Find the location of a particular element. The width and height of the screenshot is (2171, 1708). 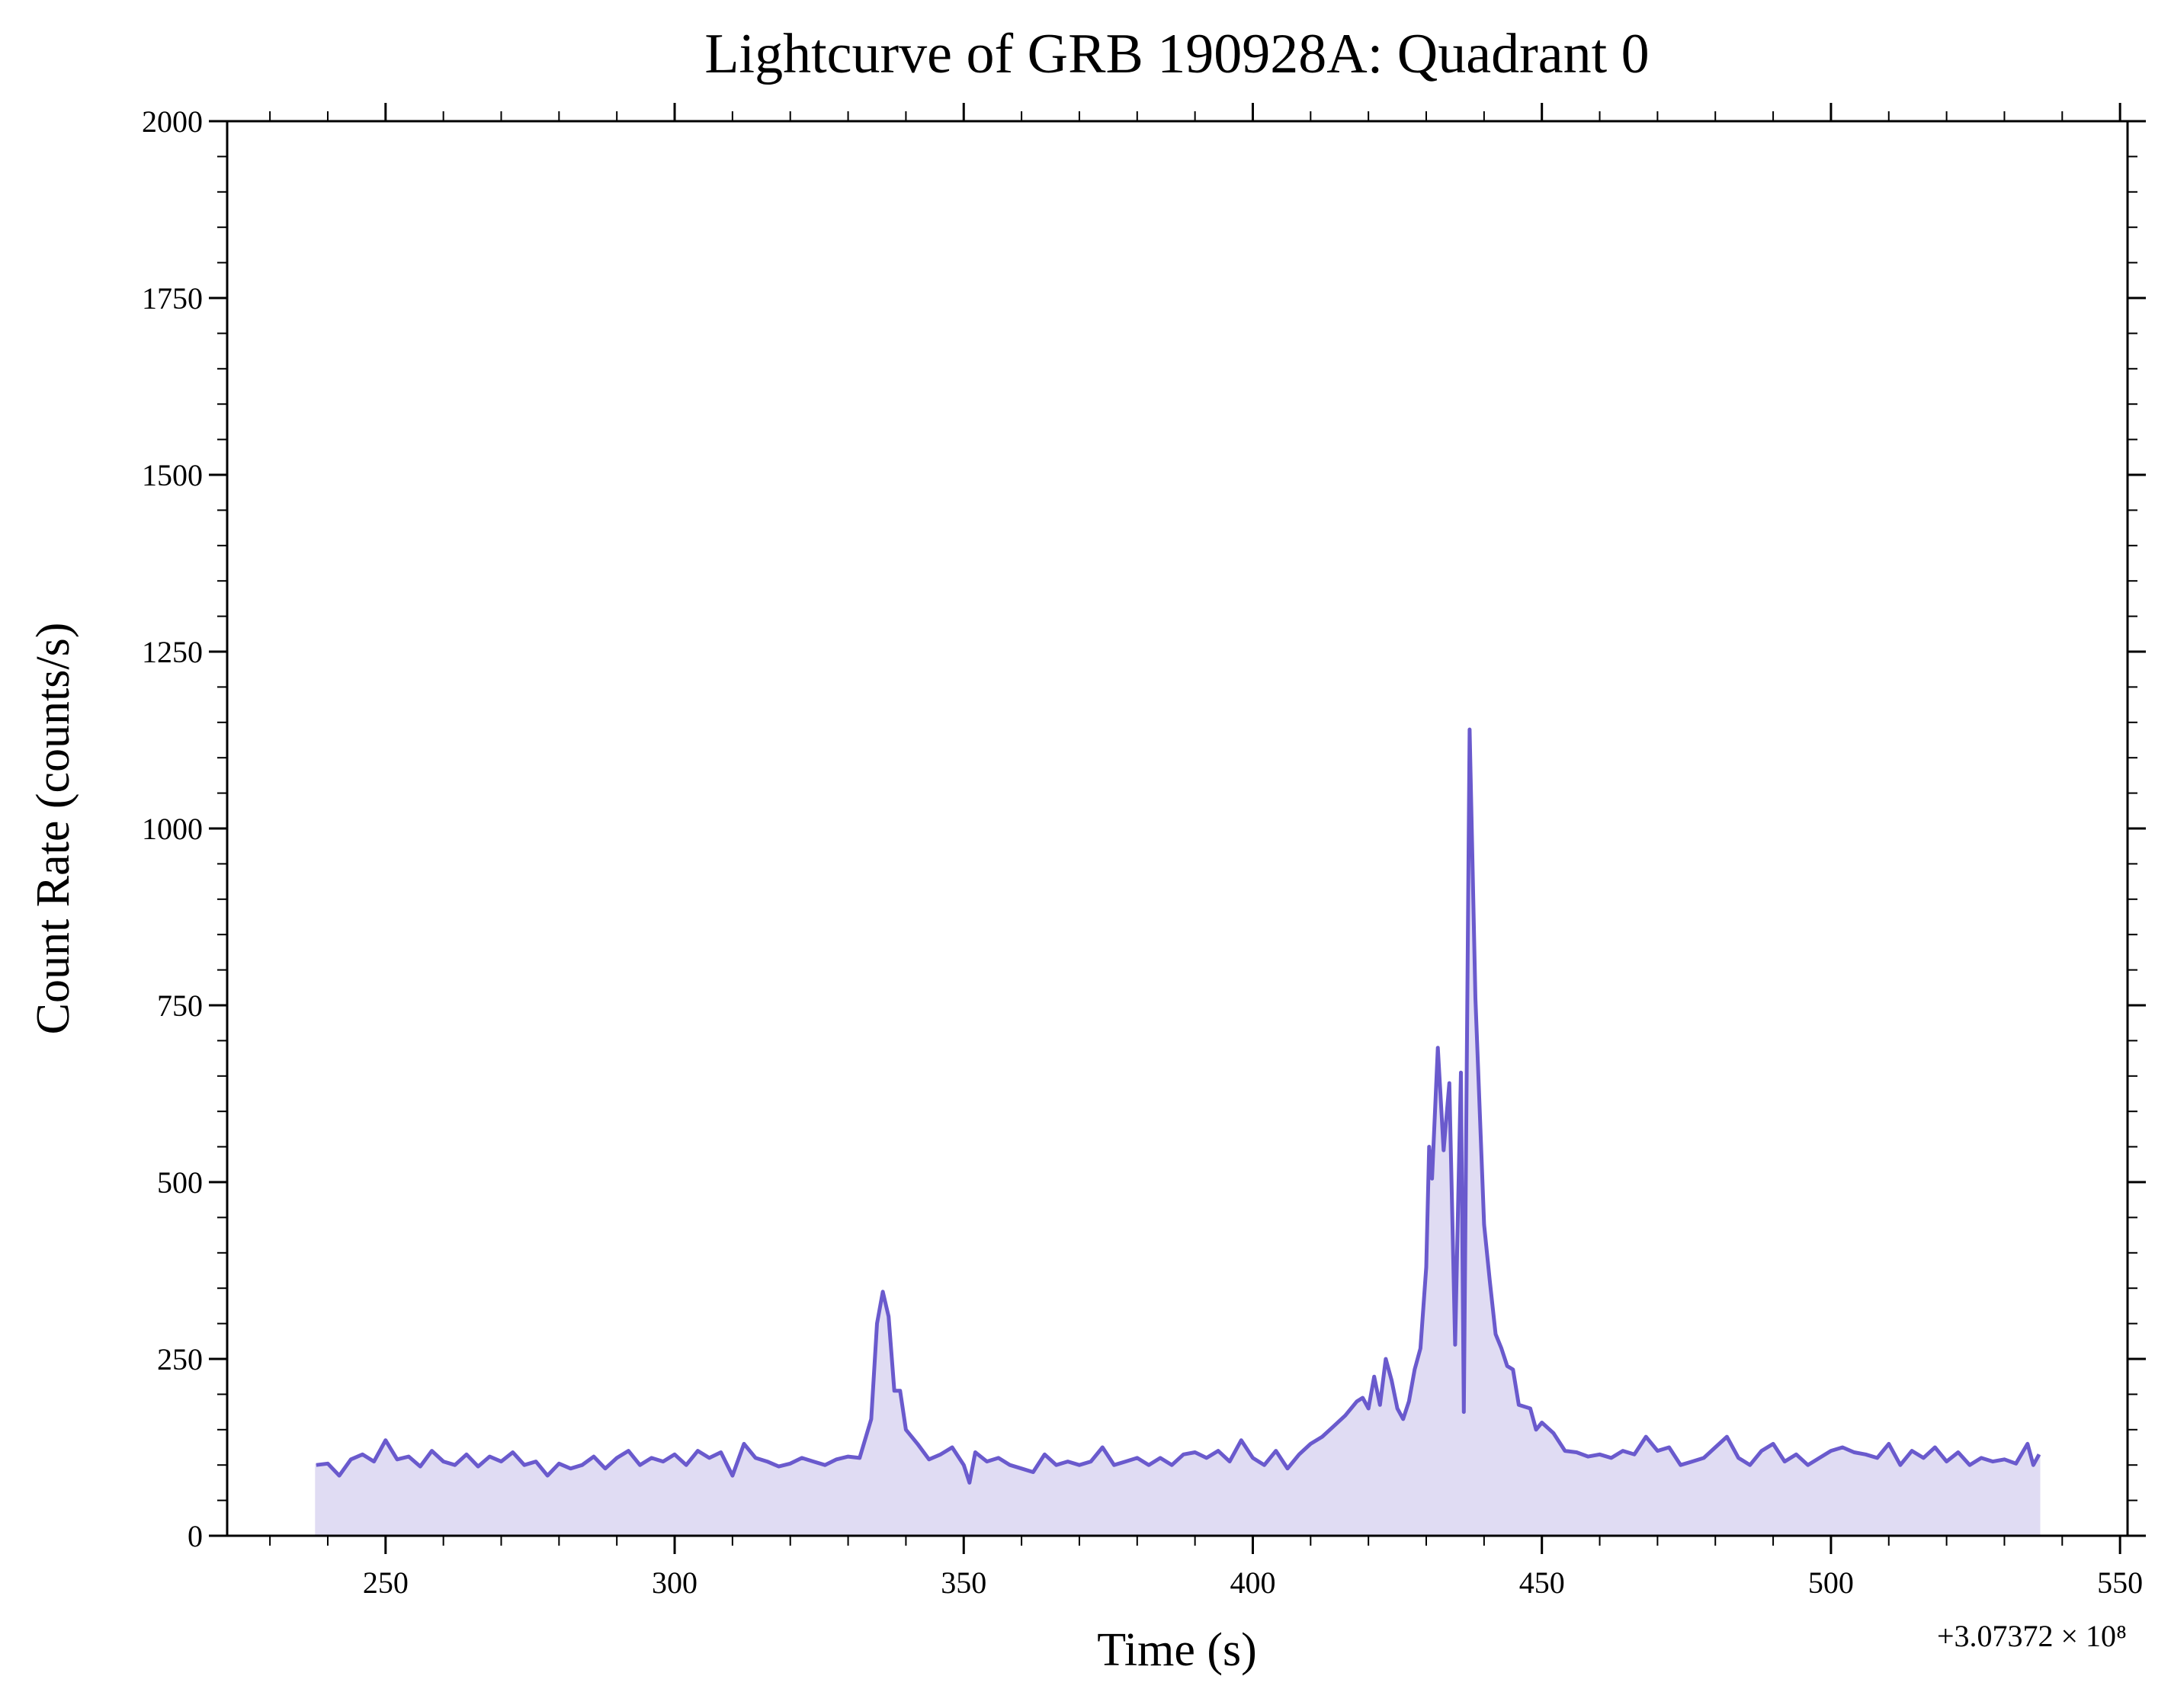

x-tick-label: 400 is located at coordinates (1252, 1582).